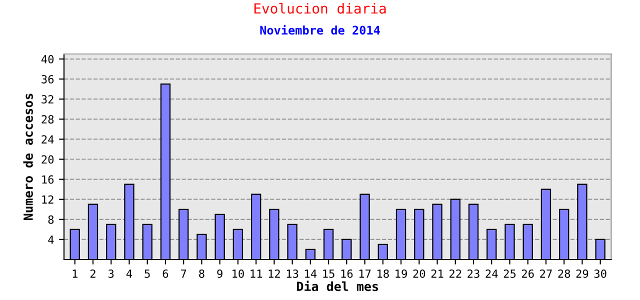 Image resolution: width=640 pixels, height=300 pixels. I want to click on y-tick-label: 20, so click(48, 159).